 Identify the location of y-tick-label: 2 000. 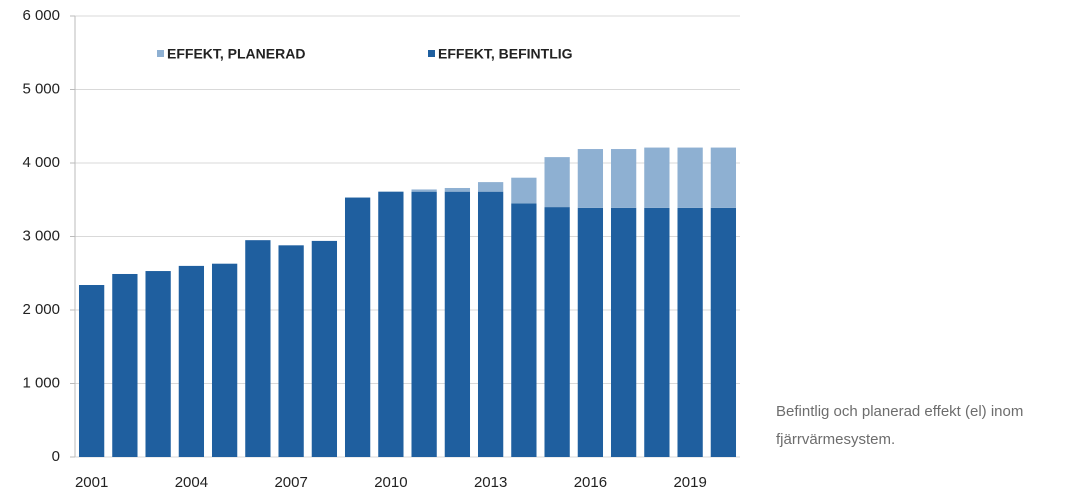
(41, 309).